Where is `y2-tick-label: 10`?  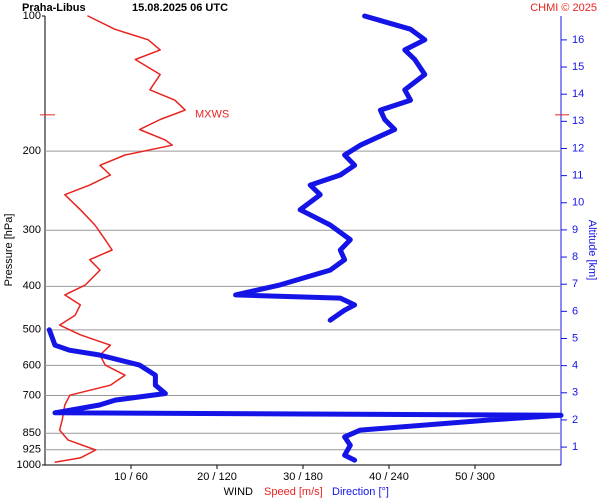 y2-tick-label: 10 is located at coordinates (578, 203).